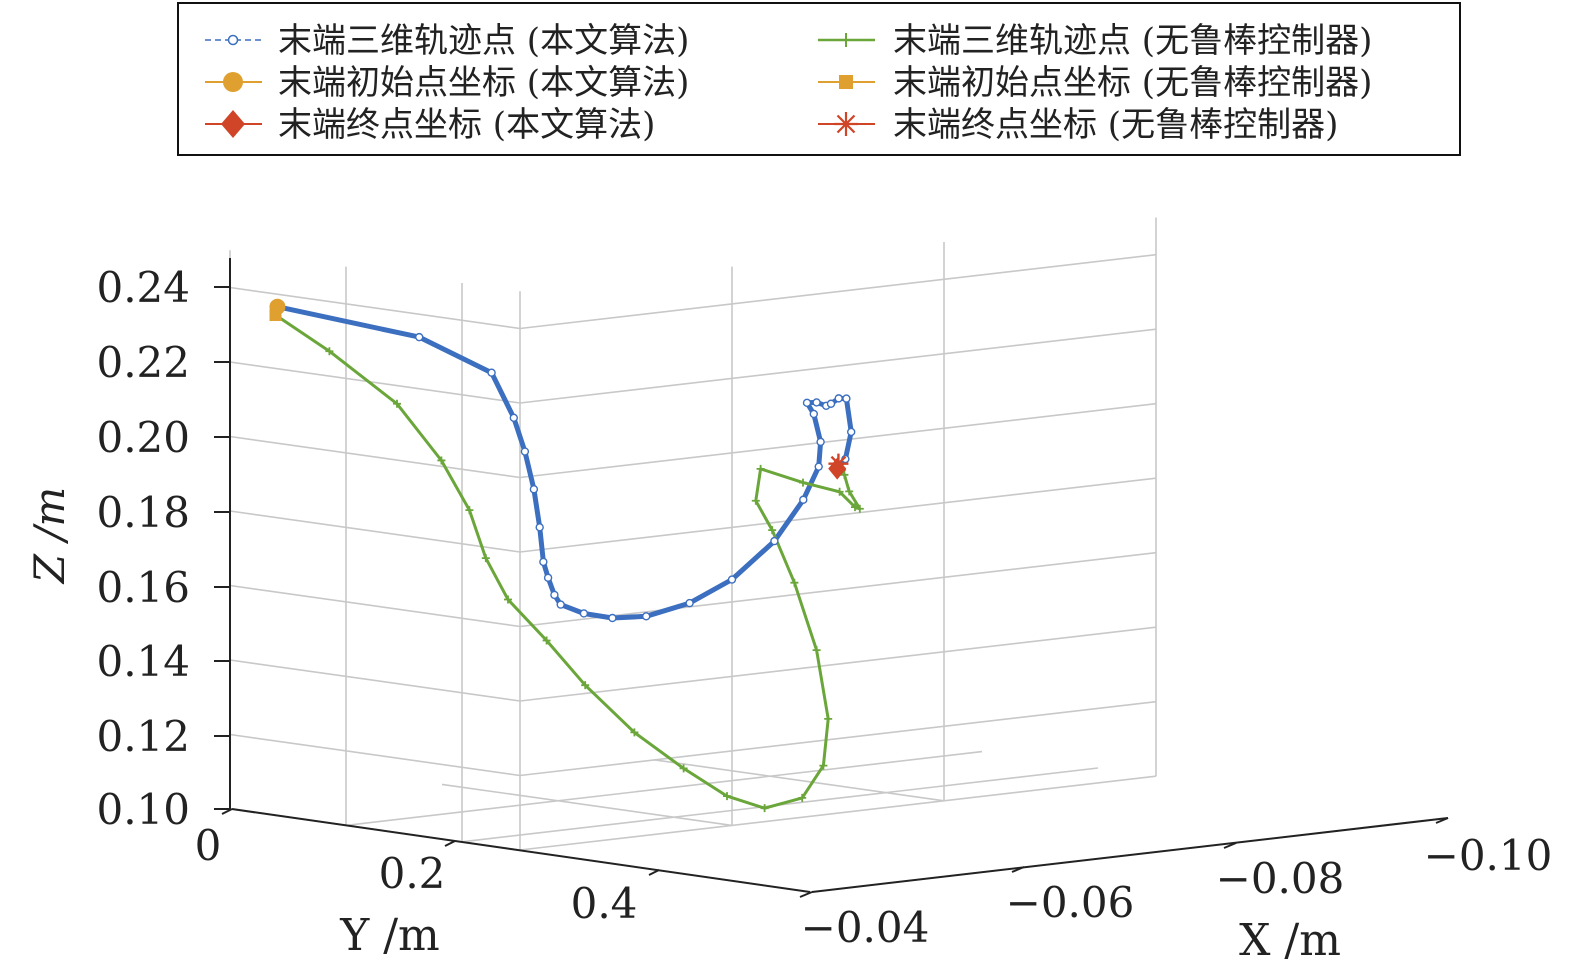 The height and width of the screenshot is (977, 1575). I want to click on legend-item: 末端终点坐标 (无鲁棒控制器), so click(1078, 125).